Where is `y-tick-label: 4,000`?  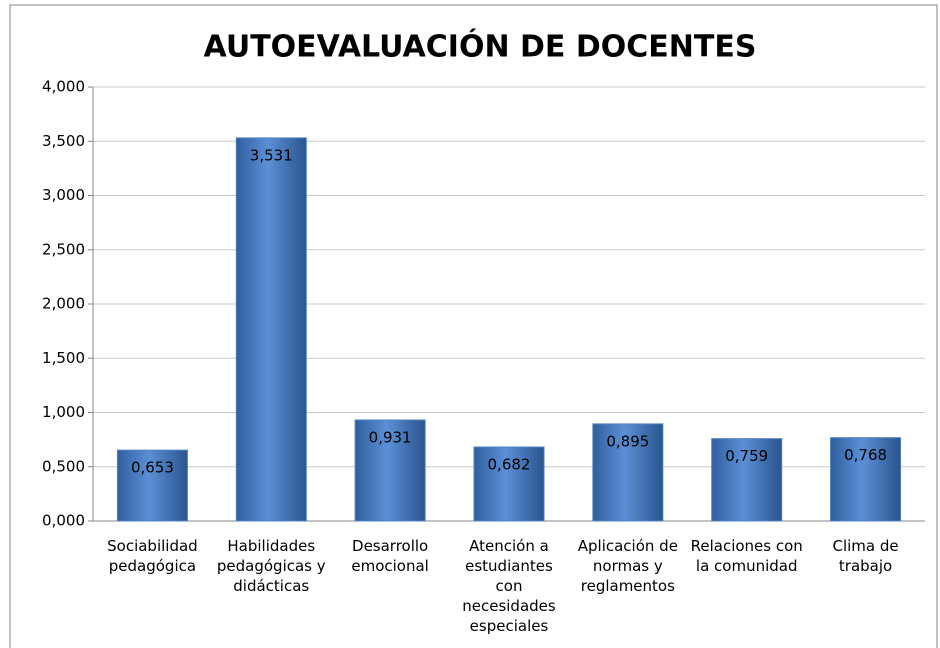
y-tick-label: 4,000 is located at coordinates (63, 87).